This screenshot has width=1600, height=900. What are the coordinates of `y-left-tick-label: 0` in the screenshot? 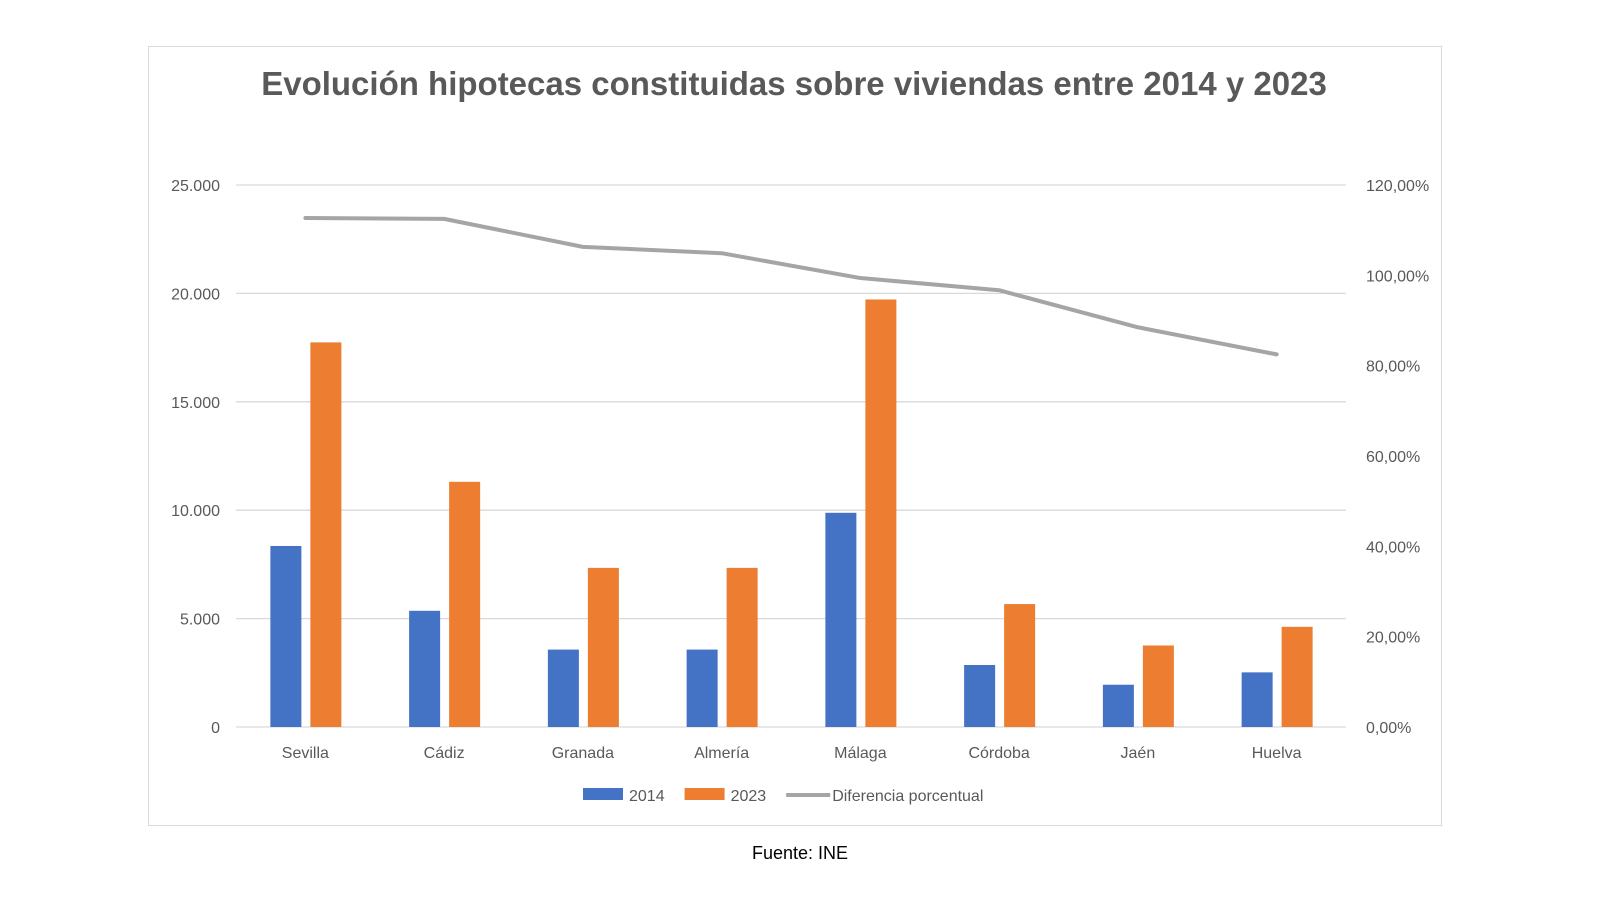 It's located at (215, 728).